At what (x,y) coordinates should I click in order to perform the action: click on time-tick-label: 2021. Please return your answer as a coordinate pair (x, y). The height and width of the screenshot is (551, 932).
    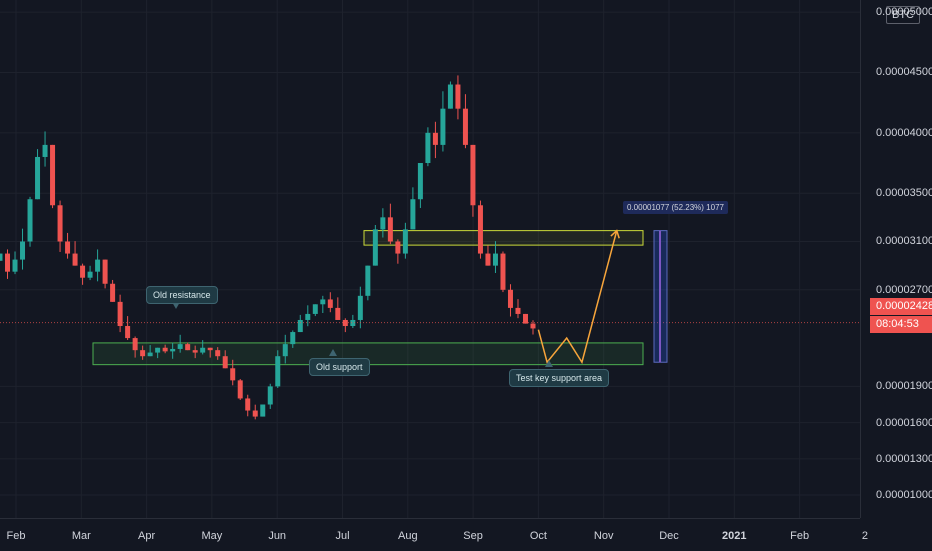
    Looking at the image, I should click on (734, 536).